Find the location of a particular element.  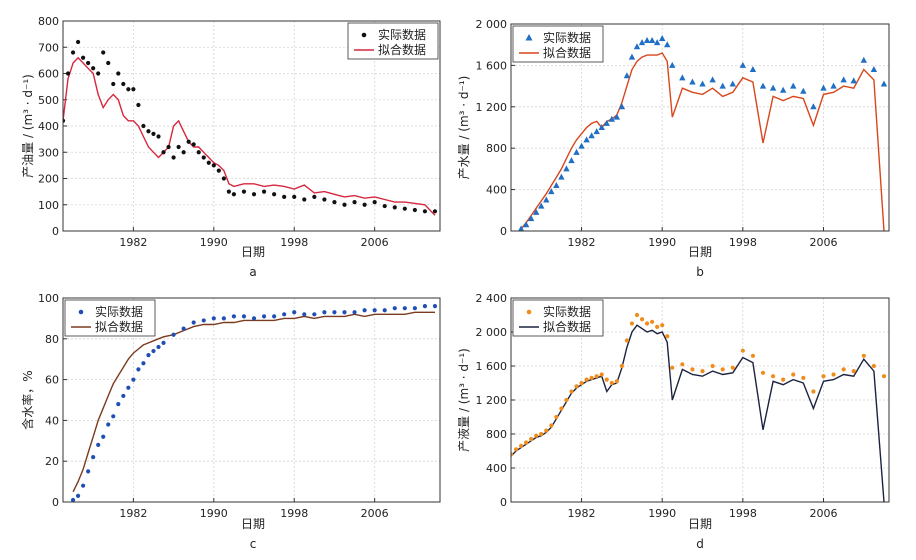

grid-c is located at coordinates (251, 400).